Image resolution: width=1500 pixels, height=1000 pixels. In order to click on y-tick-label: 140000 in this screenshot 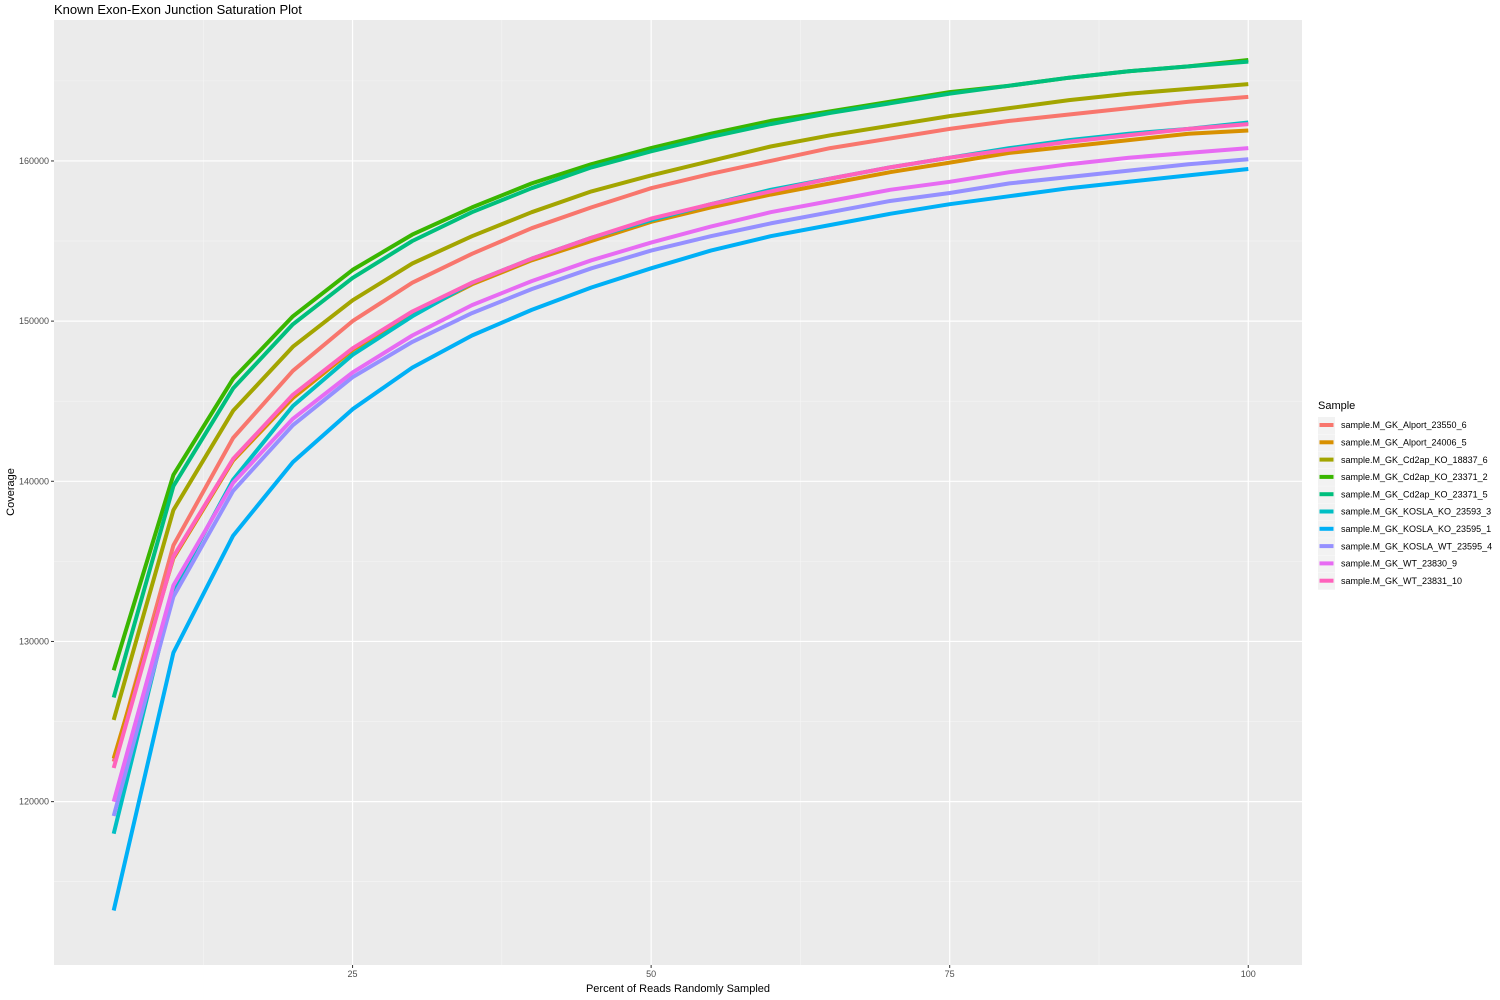, I will do `click(34, 481)`.